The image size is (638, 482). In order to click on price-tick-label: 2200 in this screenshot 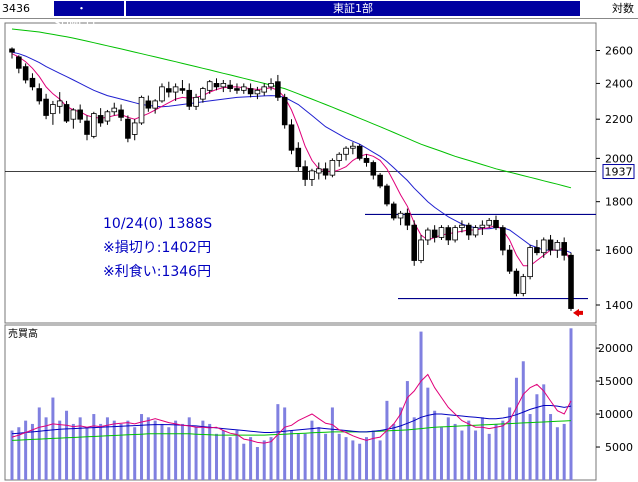, I will do `click(619, 119)`.